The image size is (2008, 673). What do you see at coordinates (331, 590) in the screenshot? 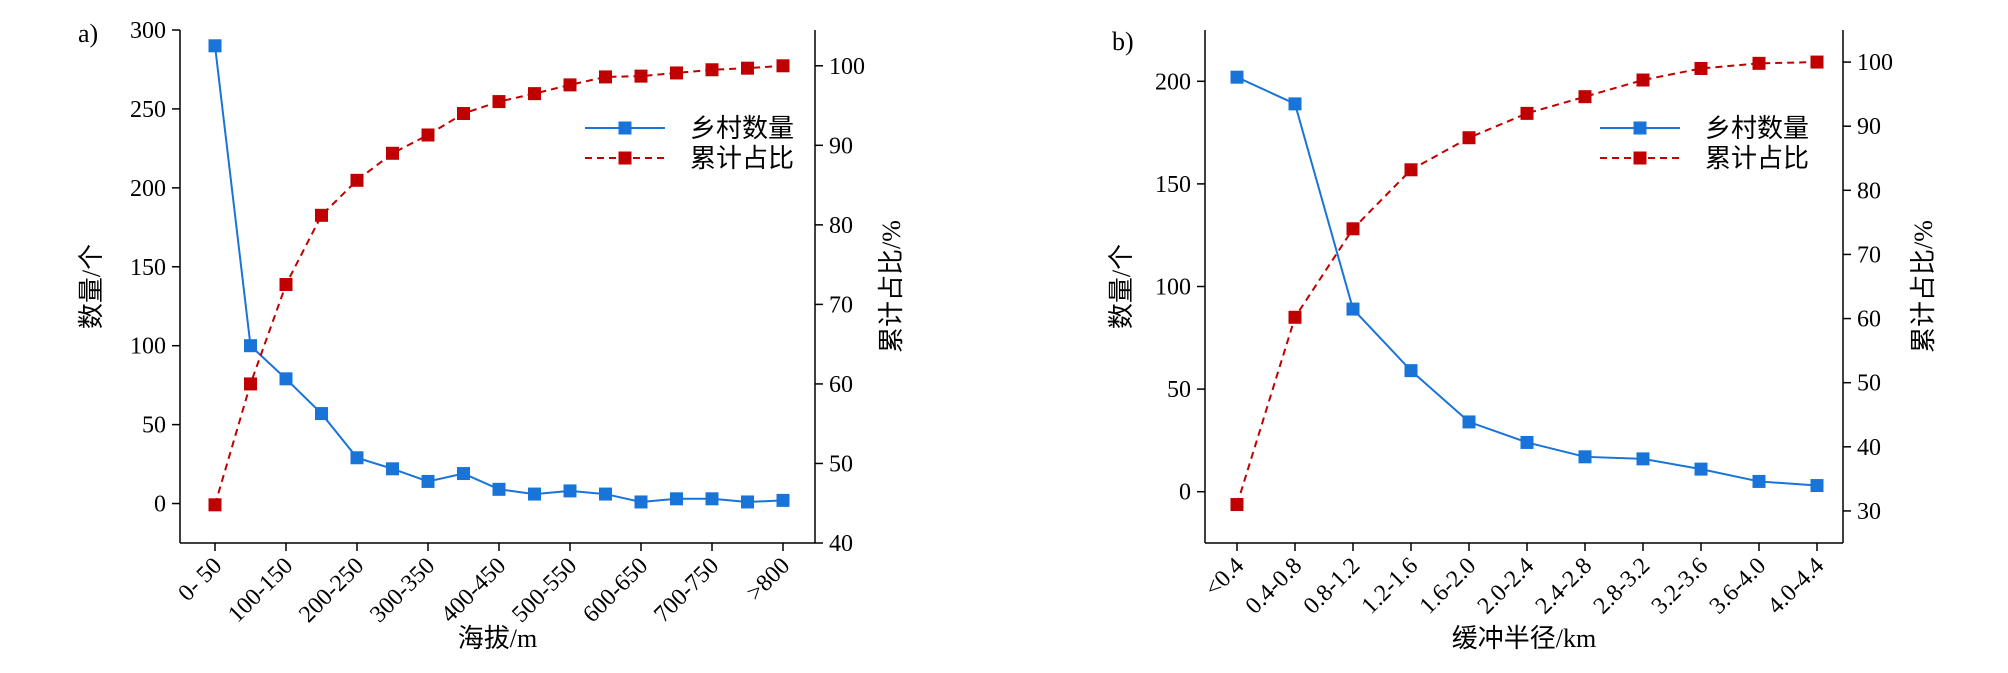
I see `x-tick-label: 200-250` at bounding box center [331, 590].